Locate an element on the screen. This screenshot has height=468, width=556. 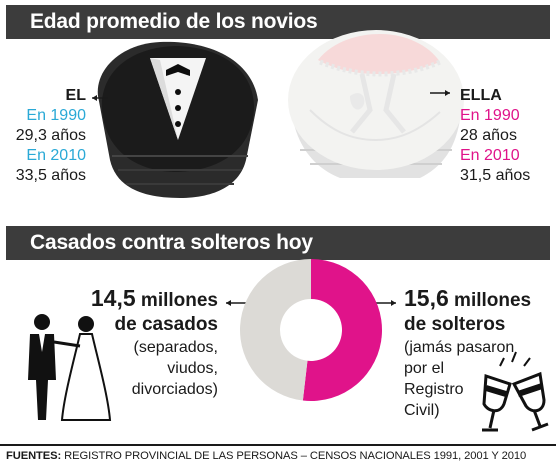
ella-block: ELLA En 1990 28 años En 2010 31,5 años is located at coordinates (495, 136).